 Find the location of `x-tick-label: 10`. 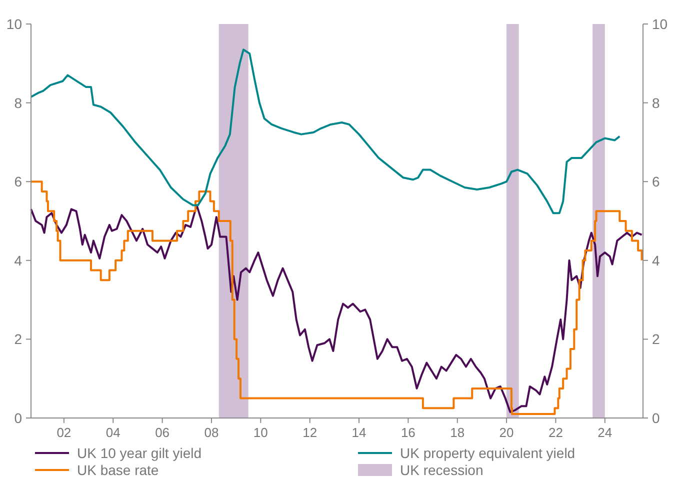

x-tick-label: 10 is located at coordinates (260, 432).